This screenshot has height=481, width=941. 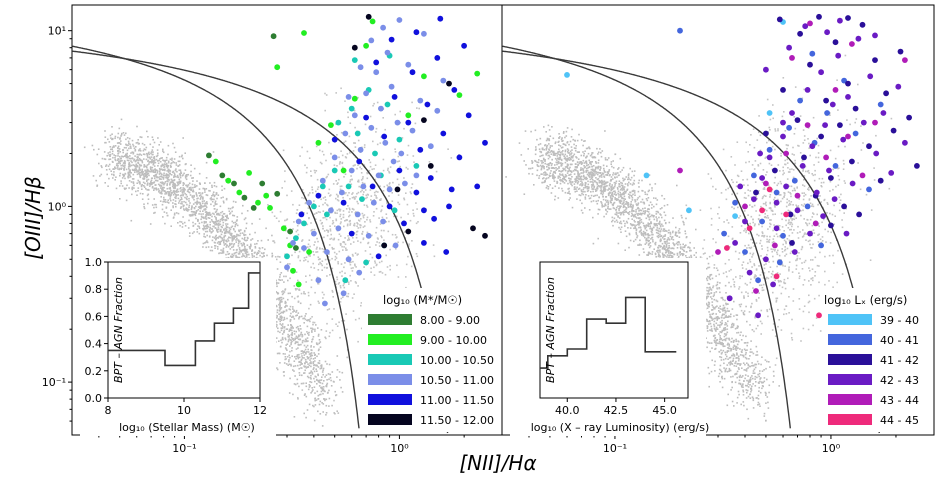 What do you see at coordinates (457, 420) in the screenshot?
I see `legend-label: 11.50 - 12.00` at bounding box center [457, 420].